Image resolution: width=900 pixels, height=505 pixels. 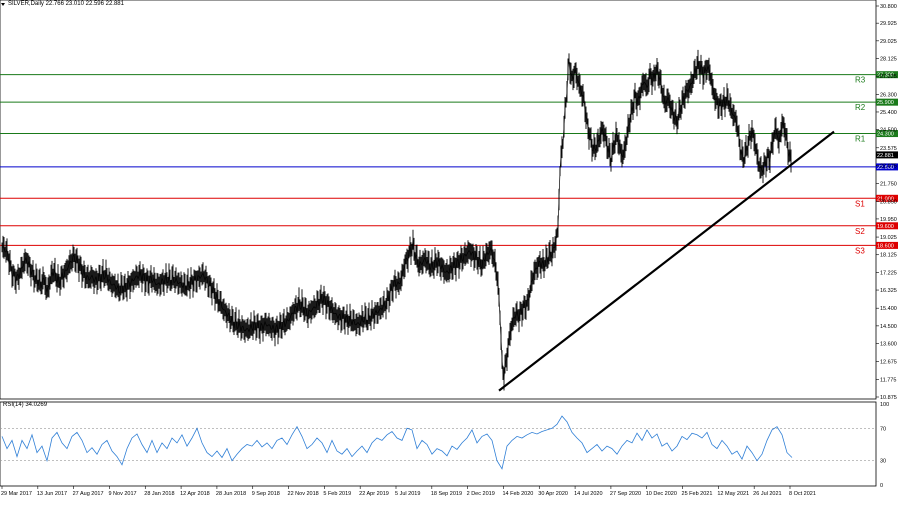 I want to click on y-tick-label: 10.875, so click(x=888, y=398).